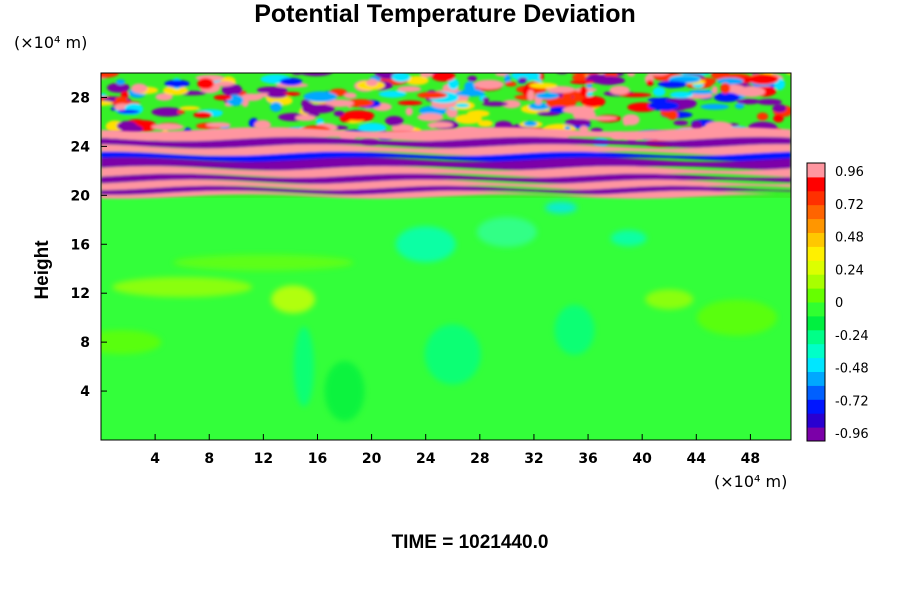  I want to click on colorbar-tick-label: 0.96, so click(849, 172).